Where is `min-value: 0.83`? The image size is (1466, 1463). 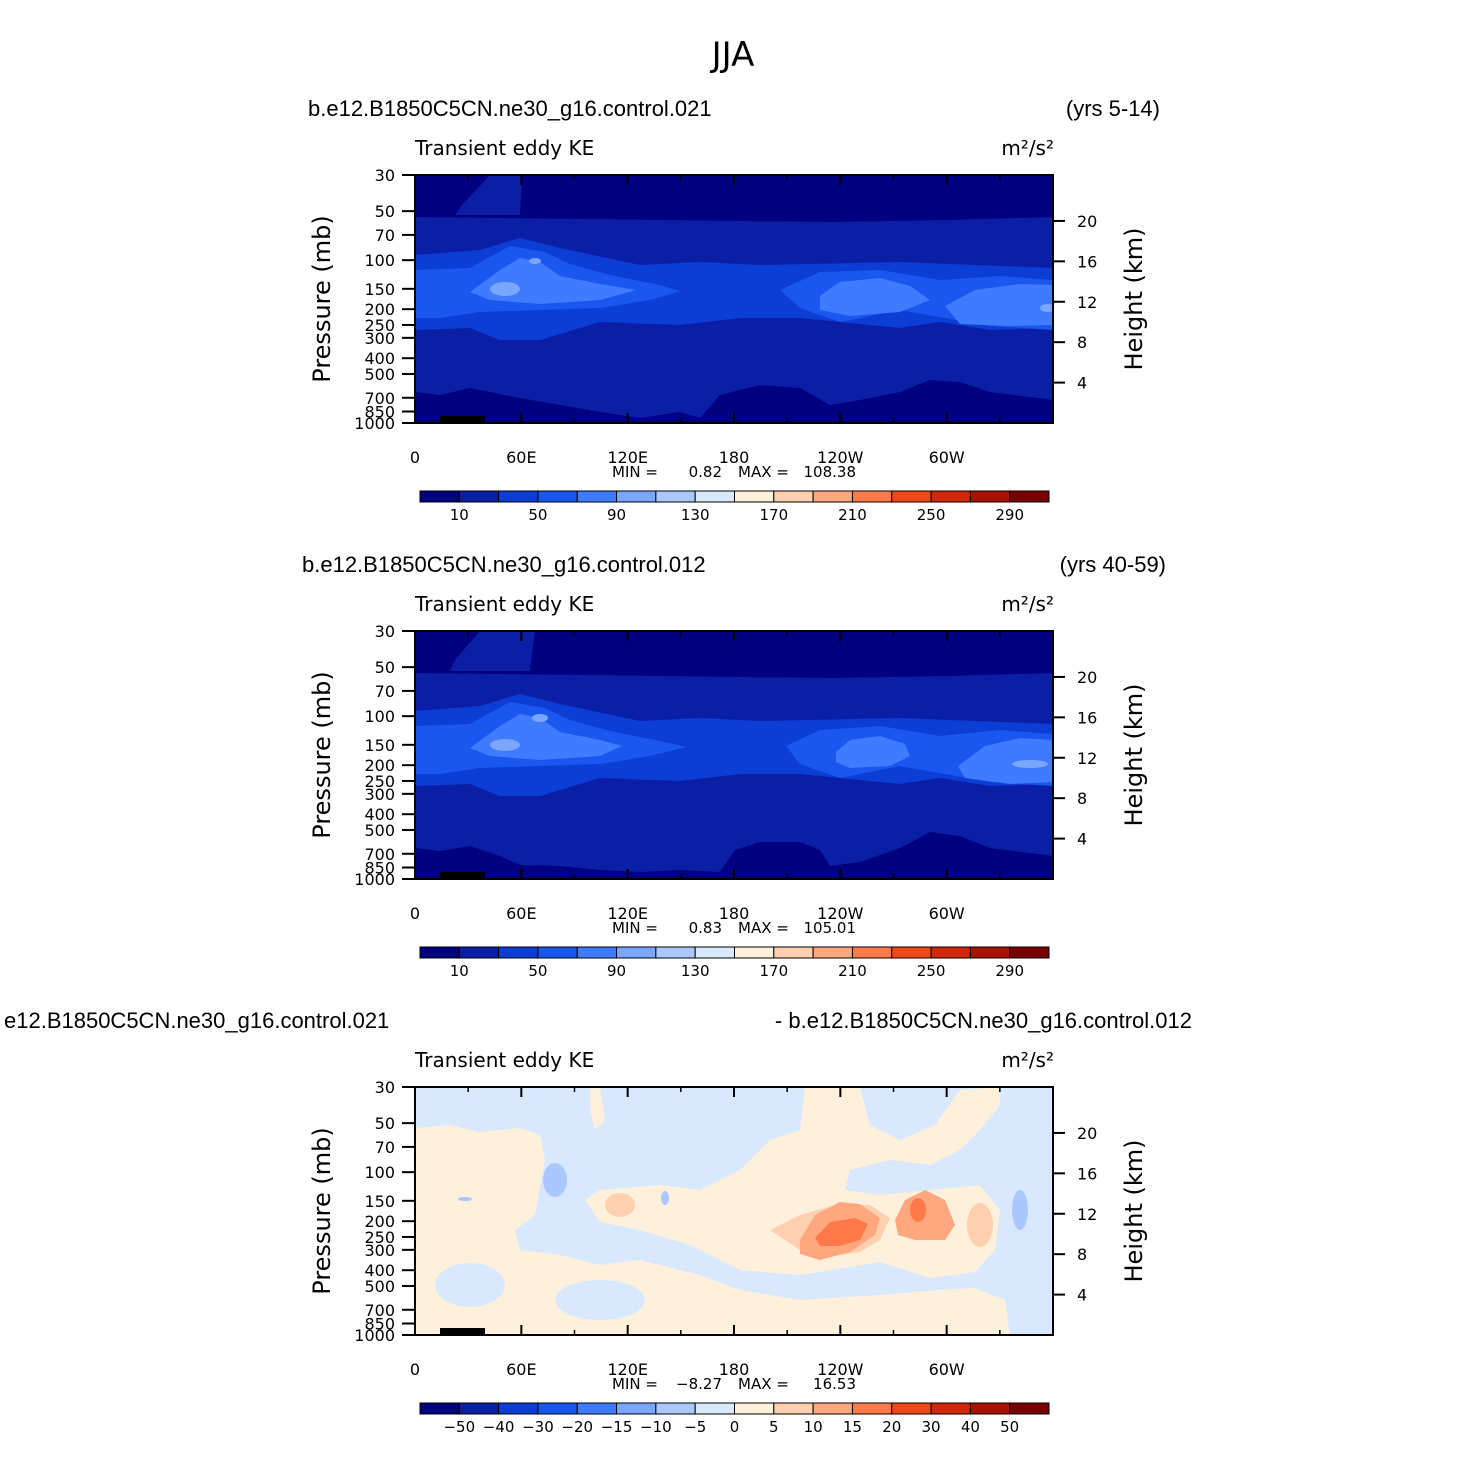
min-value: 0.83 is located at coordinates (705, 928).